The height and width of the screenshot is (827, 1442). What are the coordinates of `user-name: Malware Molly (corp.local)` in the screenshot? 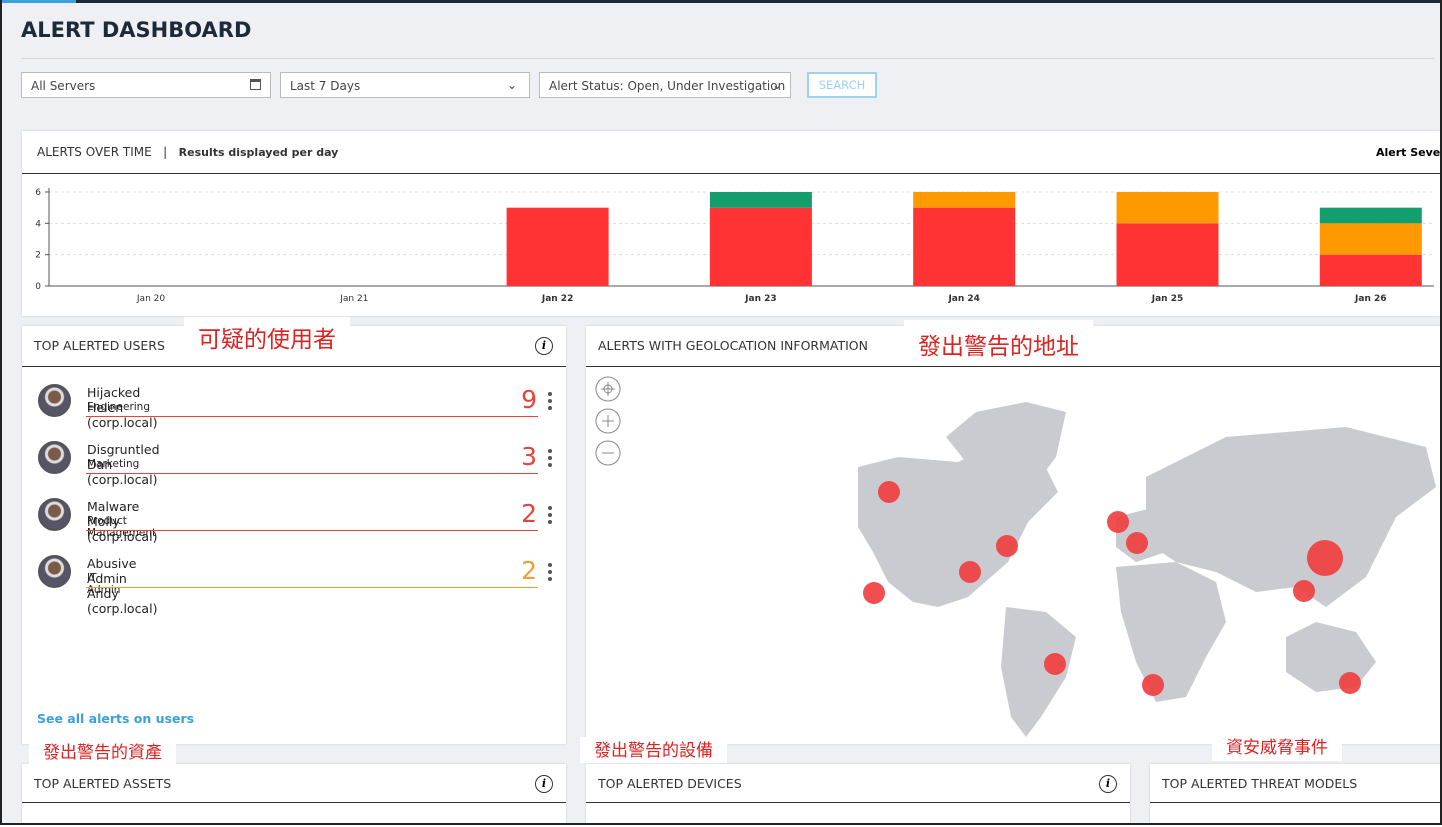 It's located at (122, 521).